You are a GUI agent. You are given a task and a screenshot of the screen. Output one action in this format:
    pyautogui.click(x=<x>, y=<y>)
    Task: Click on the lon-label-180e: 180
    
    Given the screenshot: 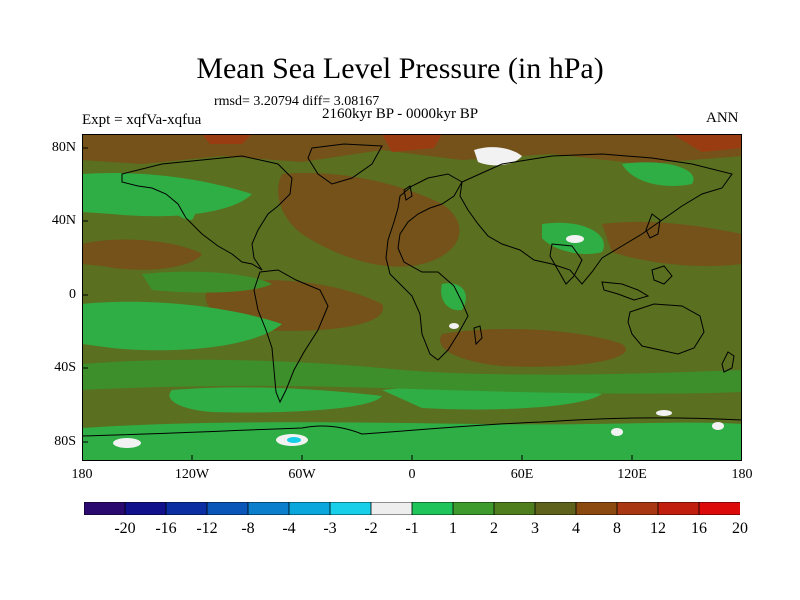 What is the action you would take?
    pyautogui.click(x=742, y=474)
    